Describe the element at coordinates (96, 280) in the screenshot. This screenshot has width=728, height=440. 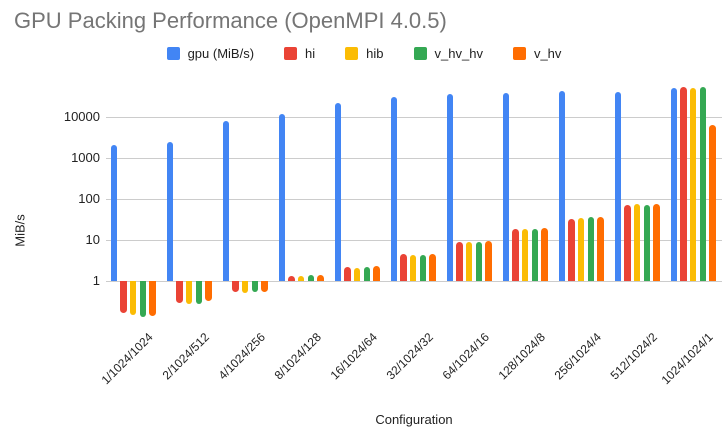
I see `y-axis-tick-label: 1` at that location.